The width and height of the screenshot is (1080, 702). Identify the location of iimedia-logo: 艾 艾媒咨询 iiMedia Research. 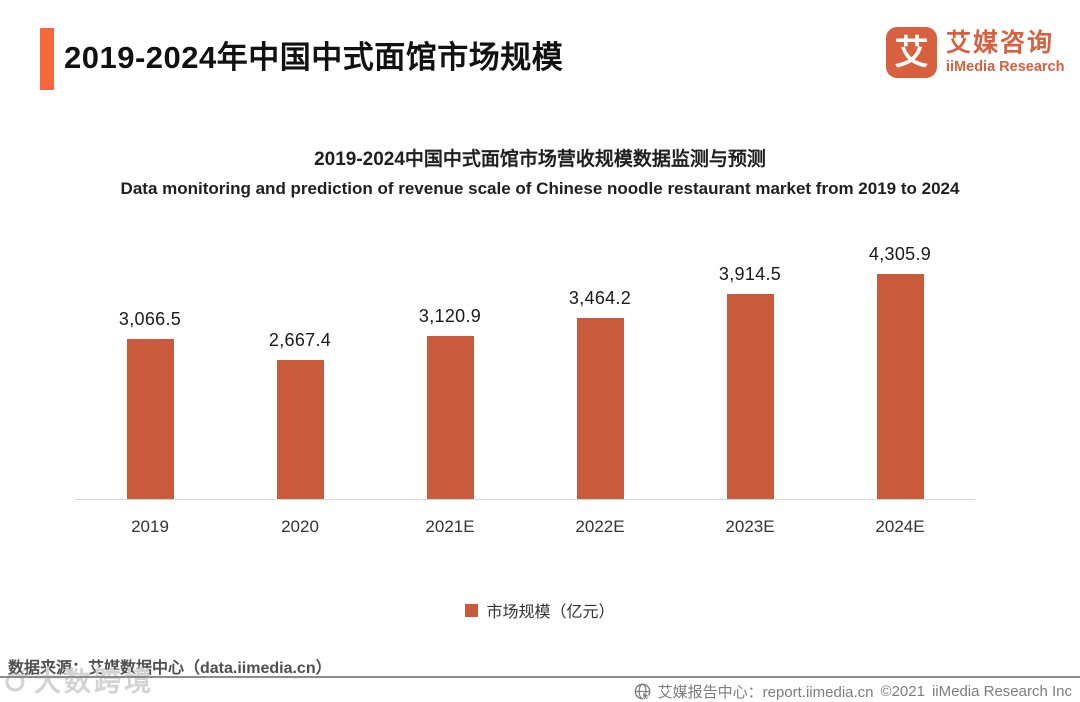
(975, 52).